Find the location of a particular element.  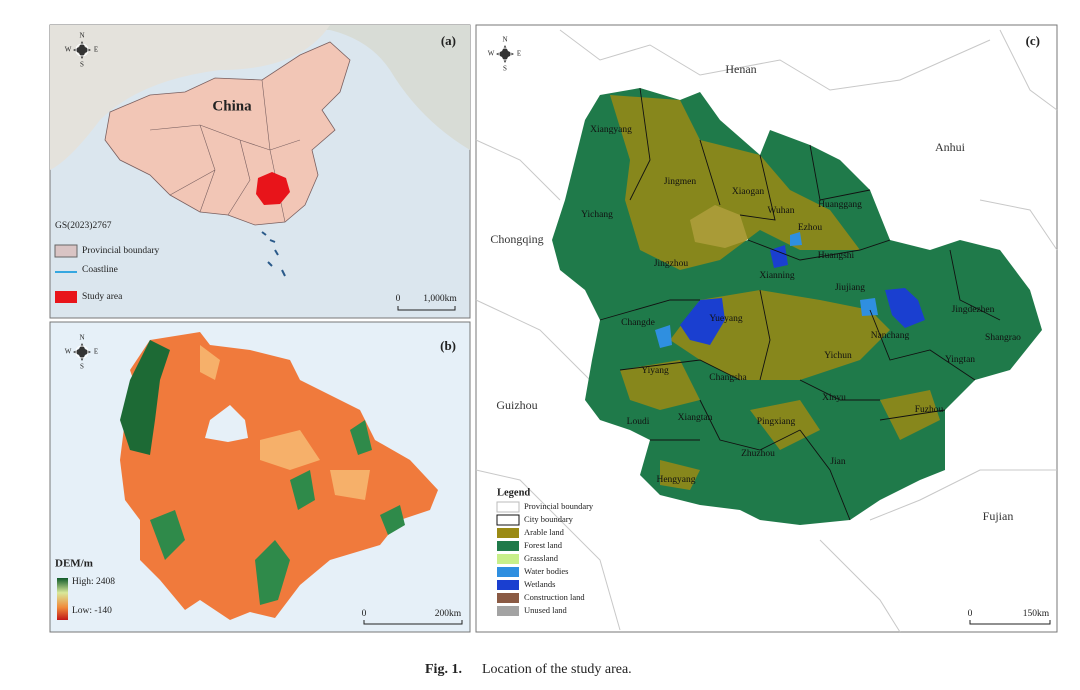

country-label: China is located at coordinates (232, 106).